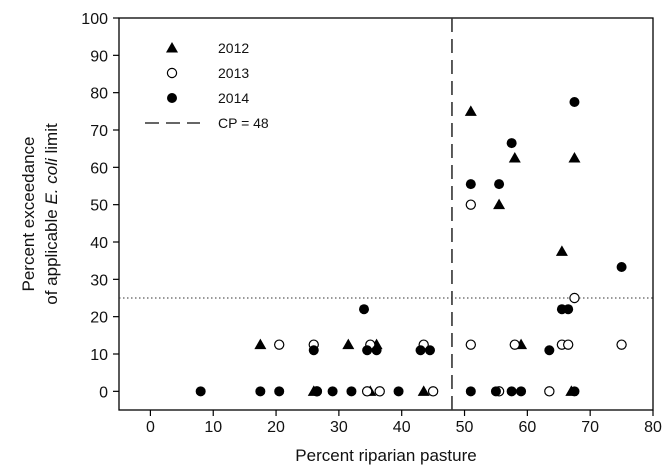  What do you see at coordinates (213, 427) in the screenshot?
I see `x-tick-label: 10` at bounding box center [213, 427].